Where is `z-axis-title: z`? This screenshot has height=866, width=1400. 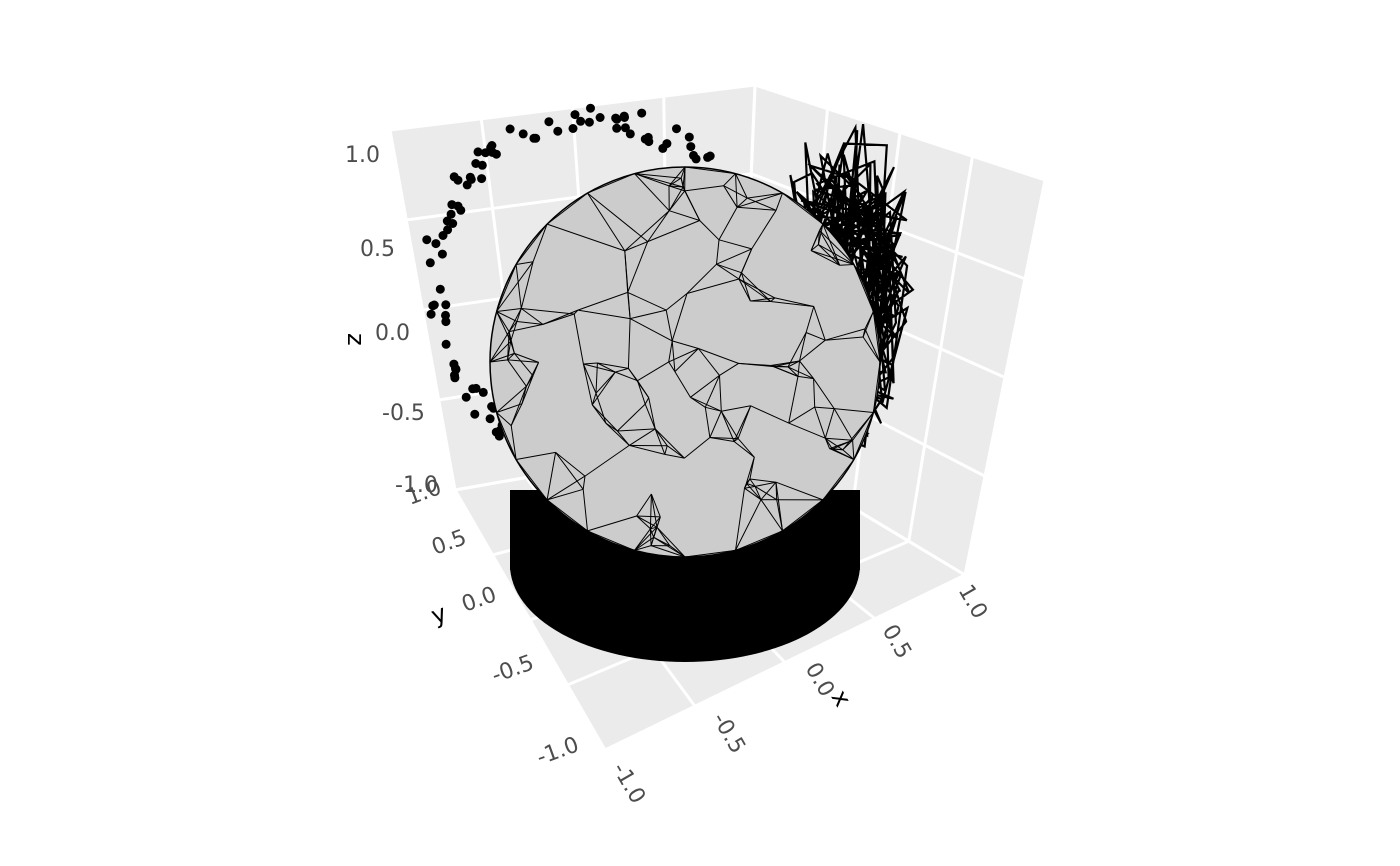 z-axis-title: z is located at coordinates (356, 339).